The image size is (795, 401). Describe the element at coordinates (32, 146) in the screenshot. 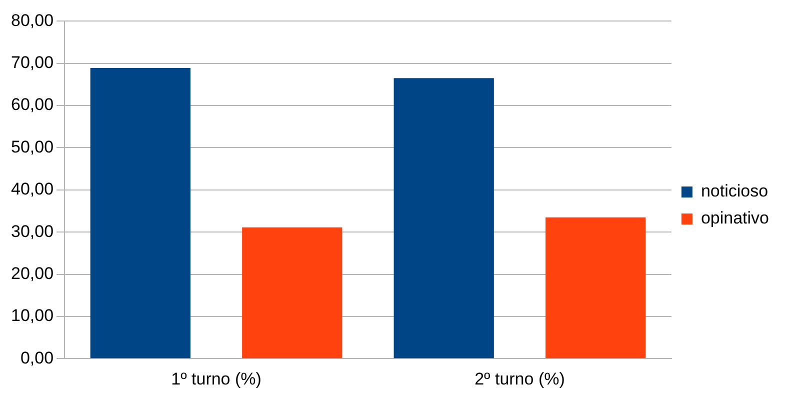

I see `y-tick-label: 50,00` at that location.